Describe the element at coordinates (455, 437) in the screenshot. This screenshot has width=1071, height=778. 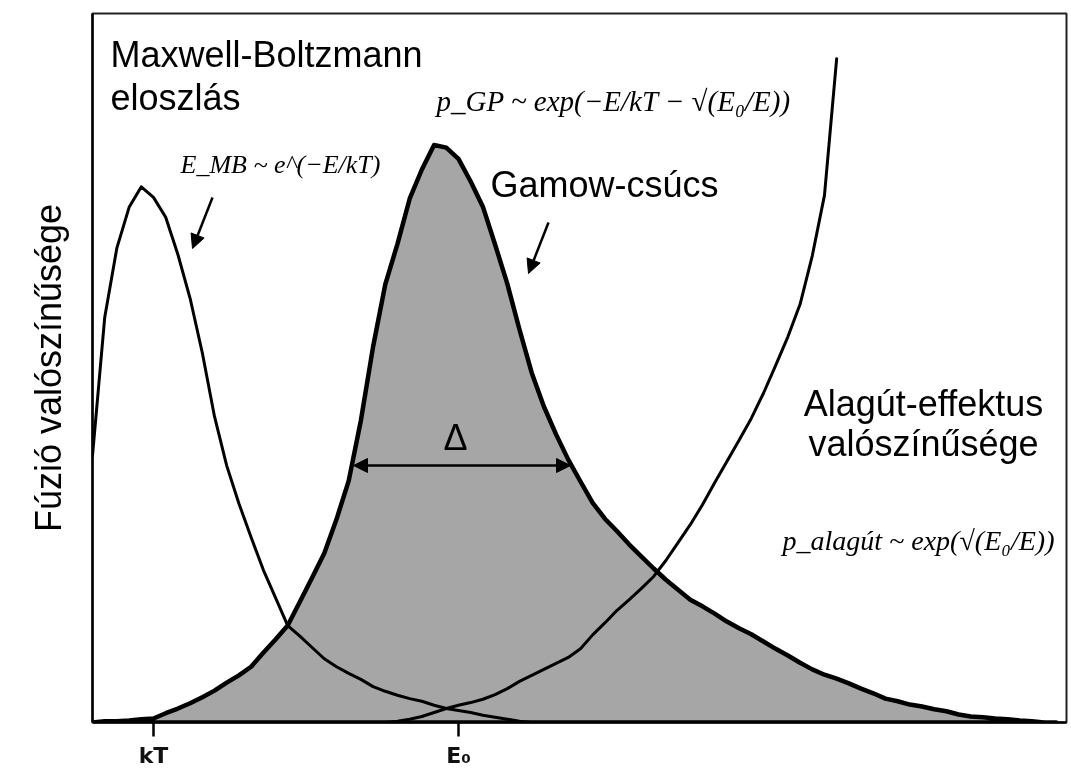
I see `annotation: Δ` at that location.